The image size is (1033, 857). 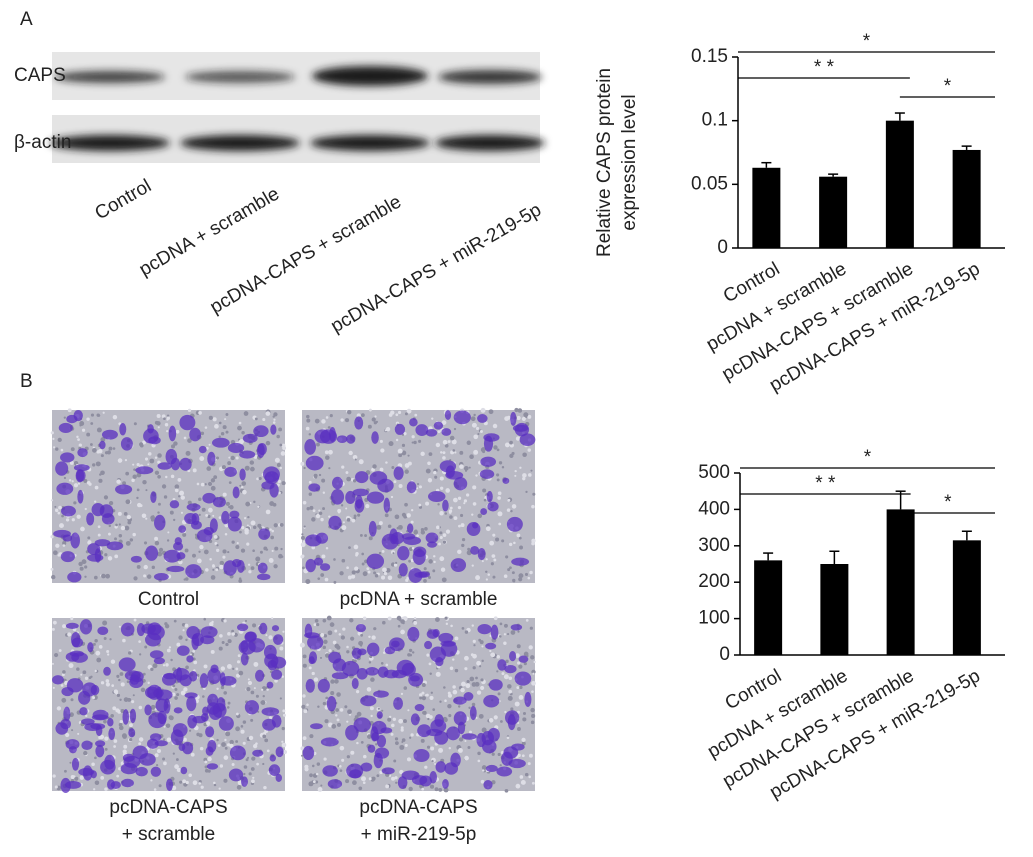 I want to click on y-tick-label: 0, so click(x=722, y=247).